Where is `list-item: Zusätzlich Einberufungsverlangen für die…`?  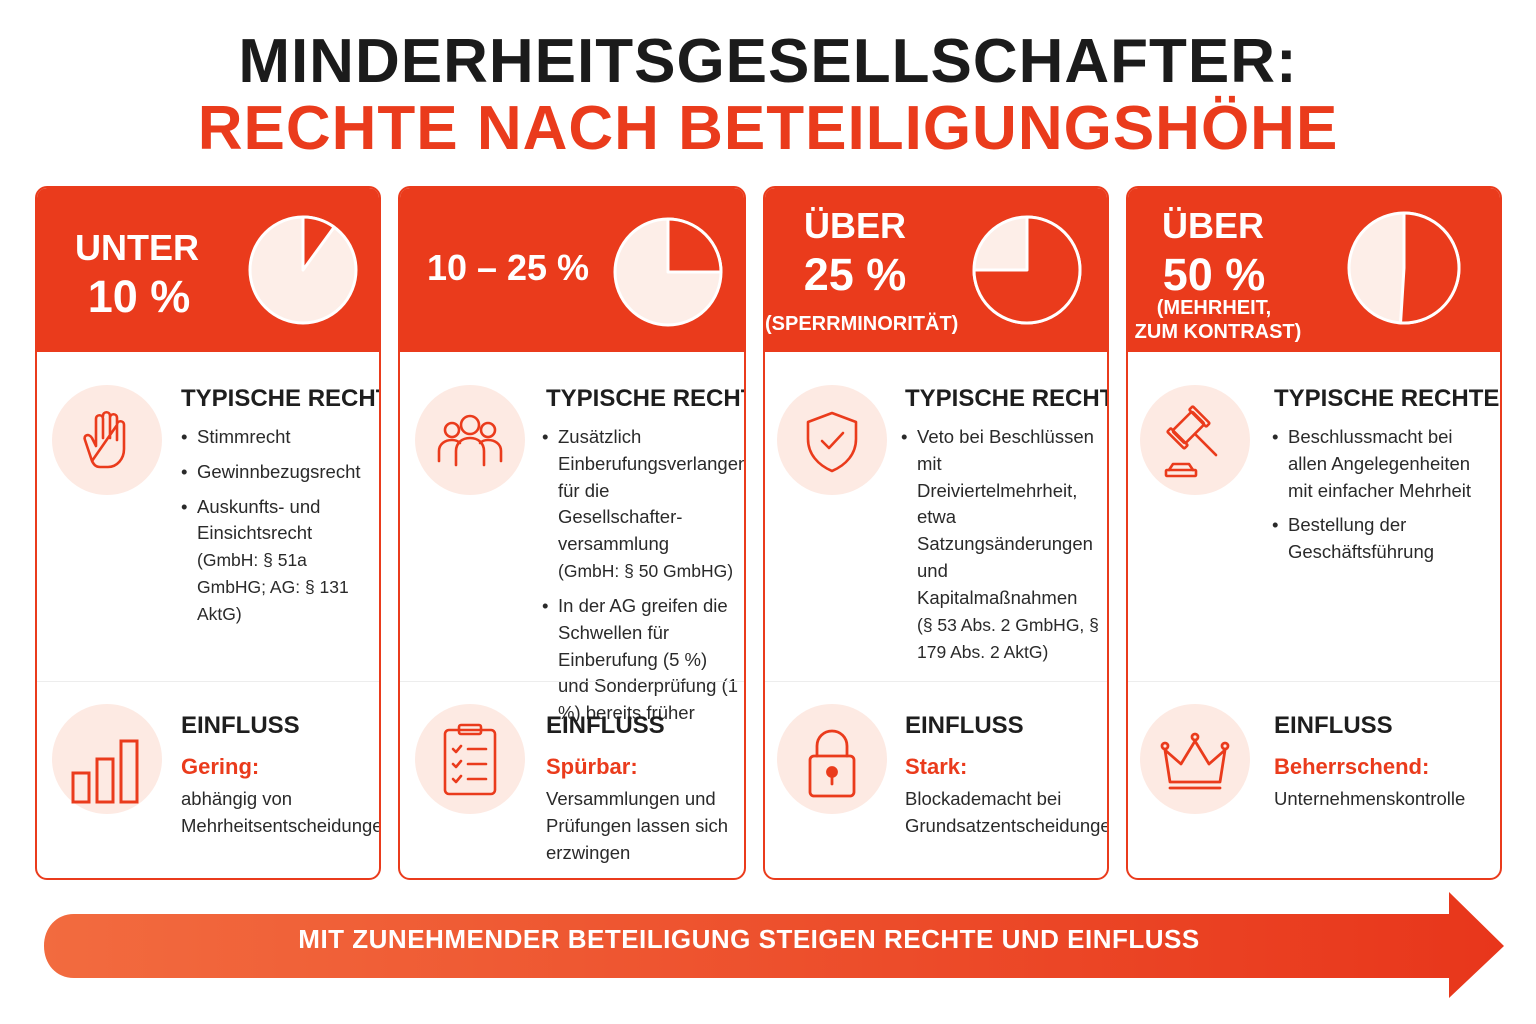
list-item: Zusätzlich Einberufungsverlangen für die… is located at coordinates (643, 504).